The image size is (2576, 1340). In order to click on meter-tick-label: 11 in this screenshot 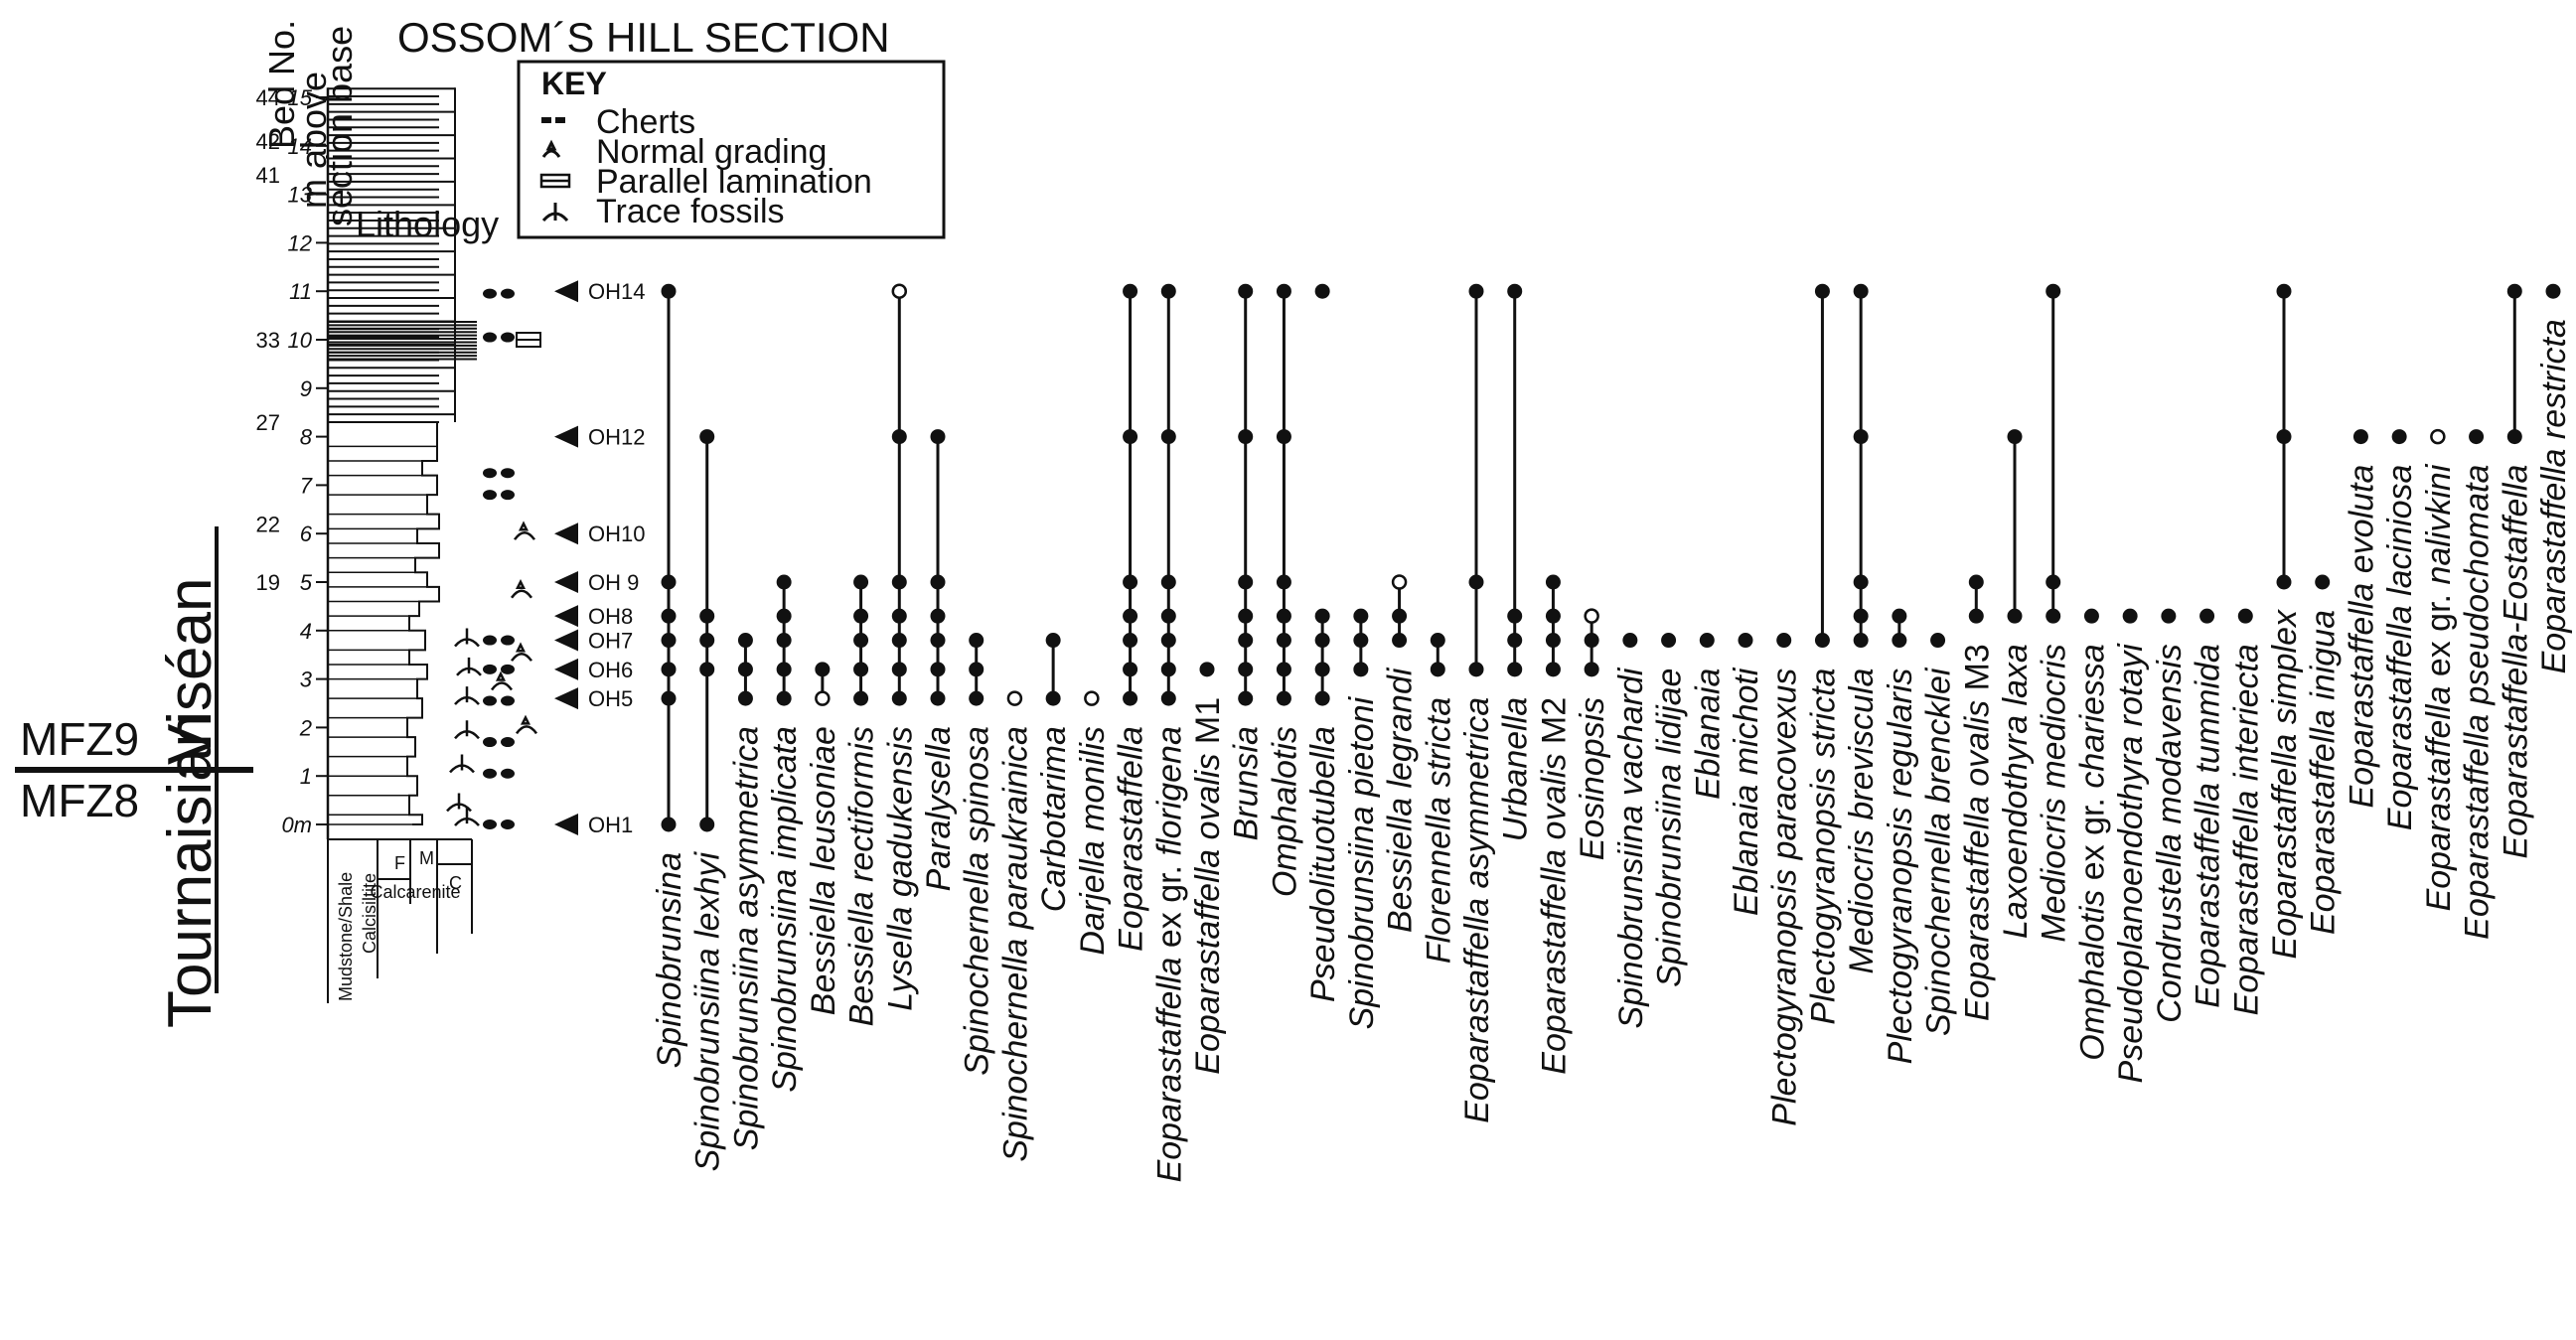, I will do `click(300, 291)`.